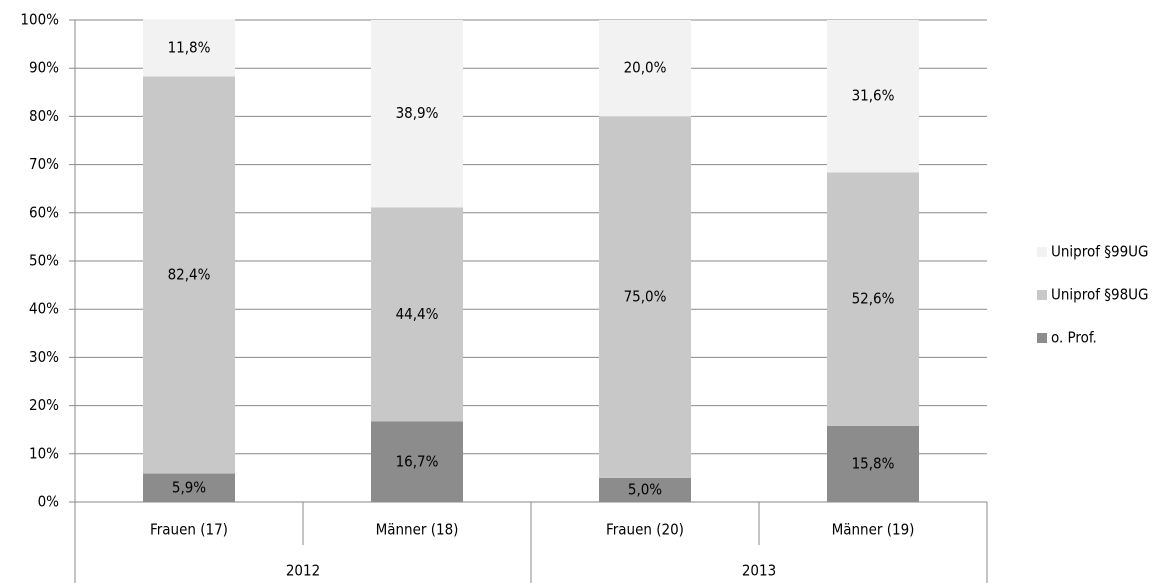 Image resolution: width=1167 pixels, height=583 pixels. I want to click on data-label: 11,8%, so click(189, 47).